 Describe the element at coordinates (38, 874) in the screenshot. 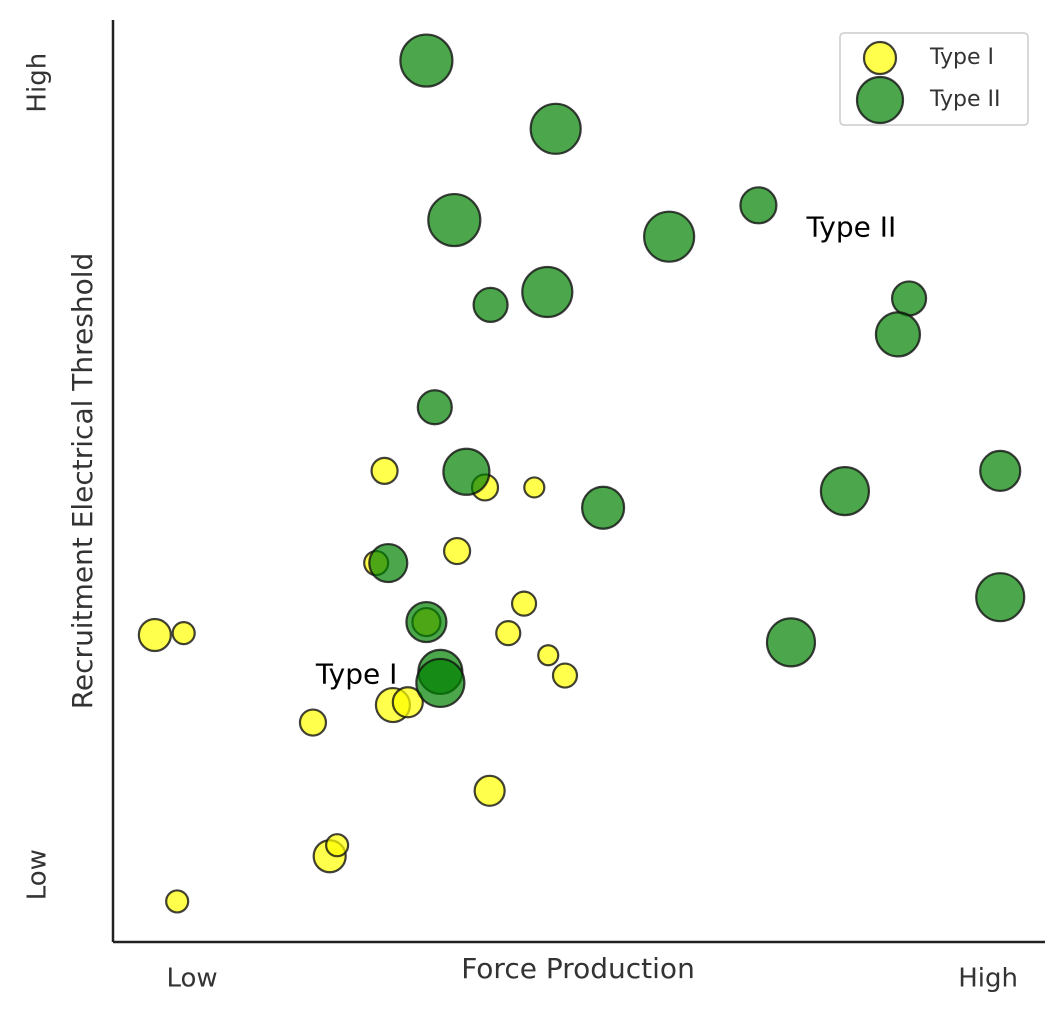

I see `y-tick-label: Low` at that location.